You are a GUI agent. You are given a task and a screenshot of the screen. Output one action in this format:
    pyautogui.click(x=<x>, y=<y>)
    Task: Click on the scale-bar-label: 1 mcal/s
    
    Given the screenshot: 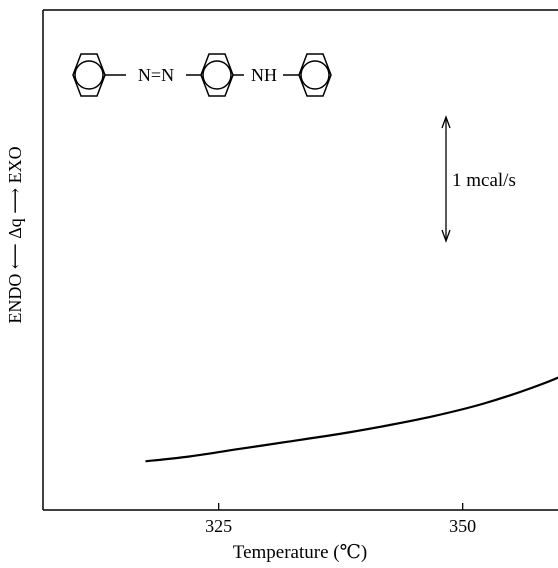 What is the action you would take?
    pyautogui.click(x=484, y=180)
    